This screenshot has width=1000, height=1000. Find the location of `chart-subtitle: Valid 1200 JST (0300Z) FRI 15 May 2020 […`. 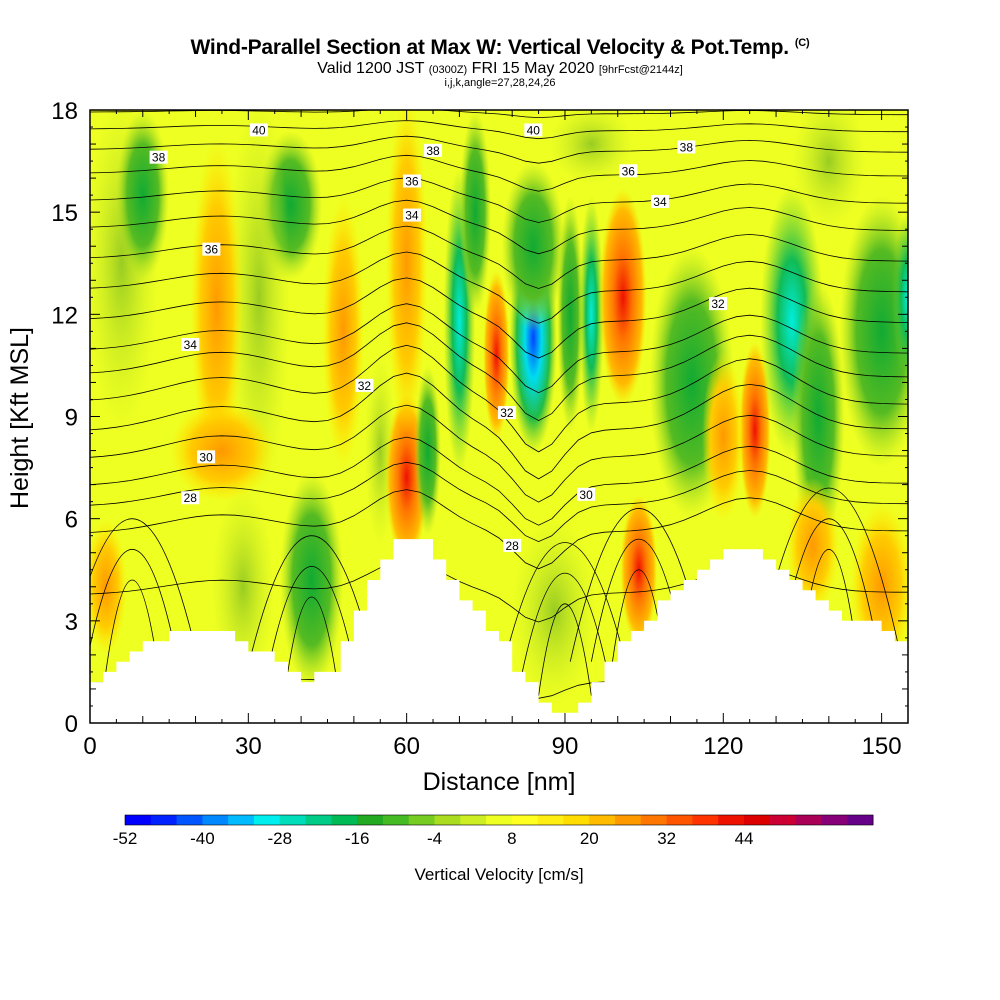

chart-subtitle: Valid 1200 JST (0300Z) FRI 15 May 2020 [… is located at coordinates (500, 69).